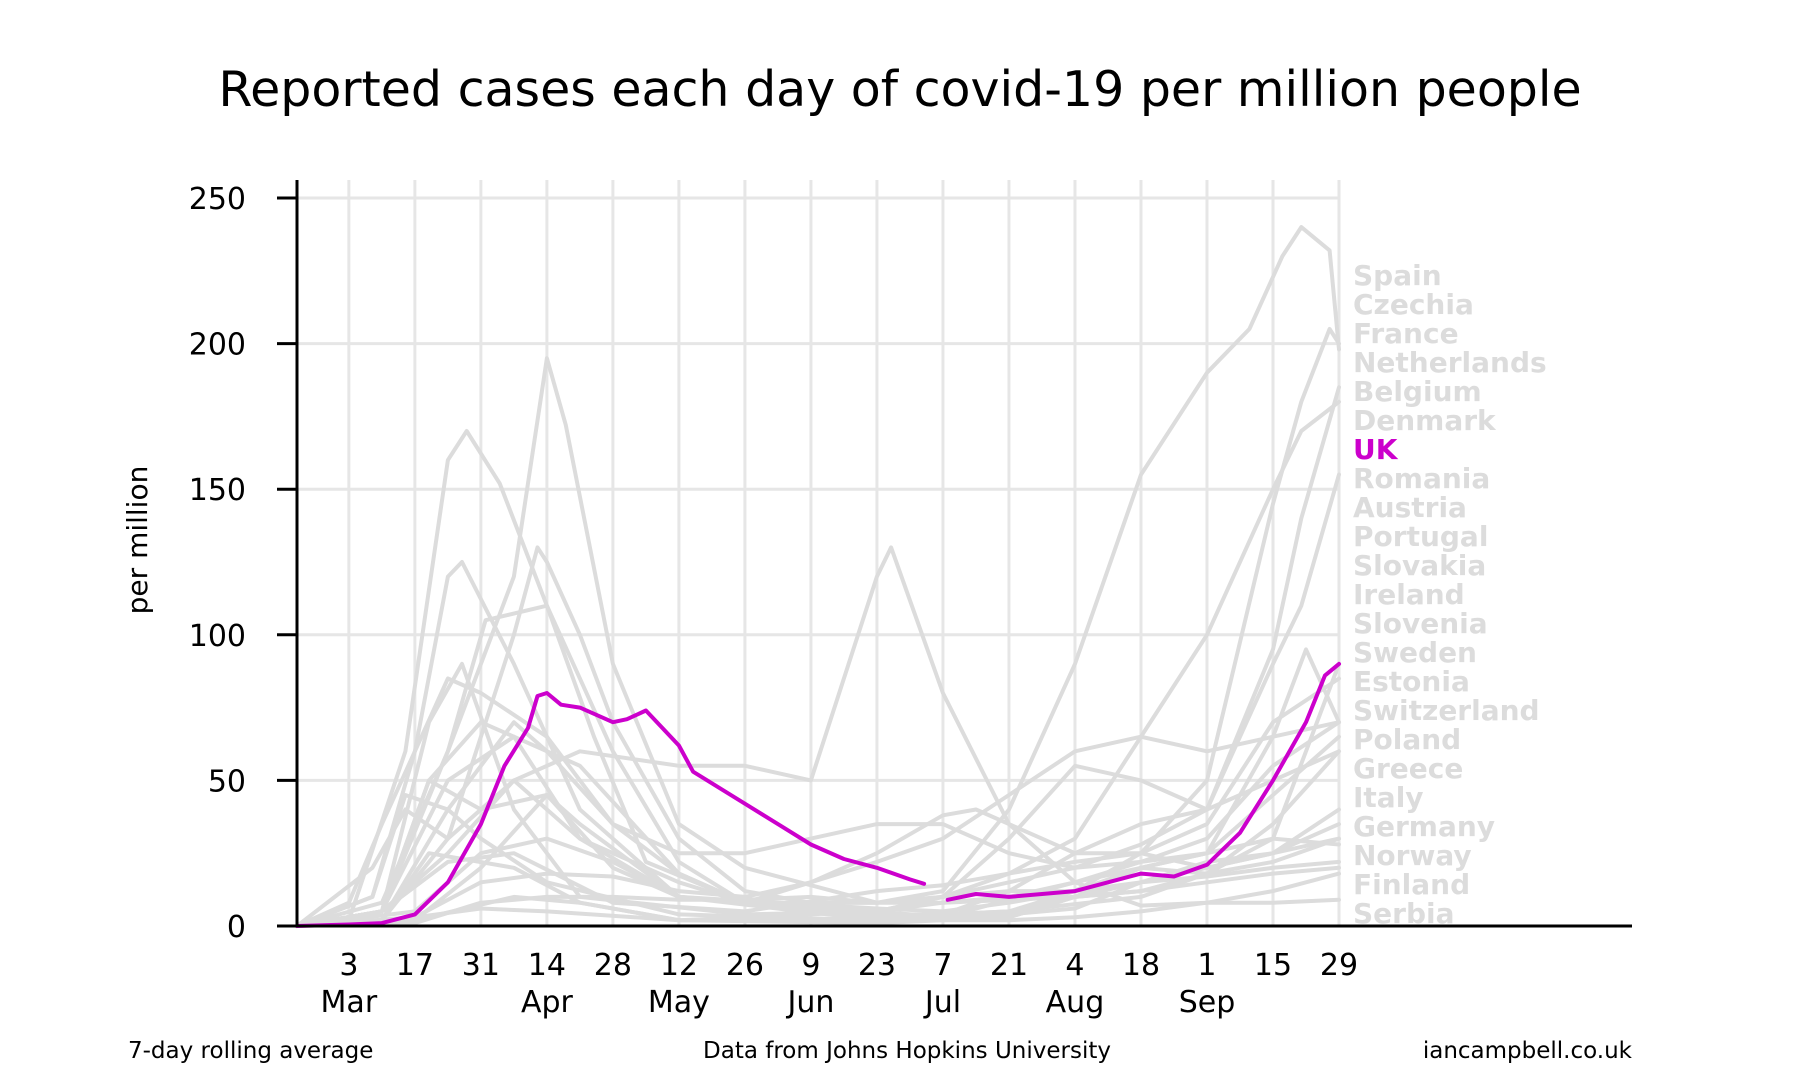  I want to click on legend-entry: Netherlands, so click(1450, 362).